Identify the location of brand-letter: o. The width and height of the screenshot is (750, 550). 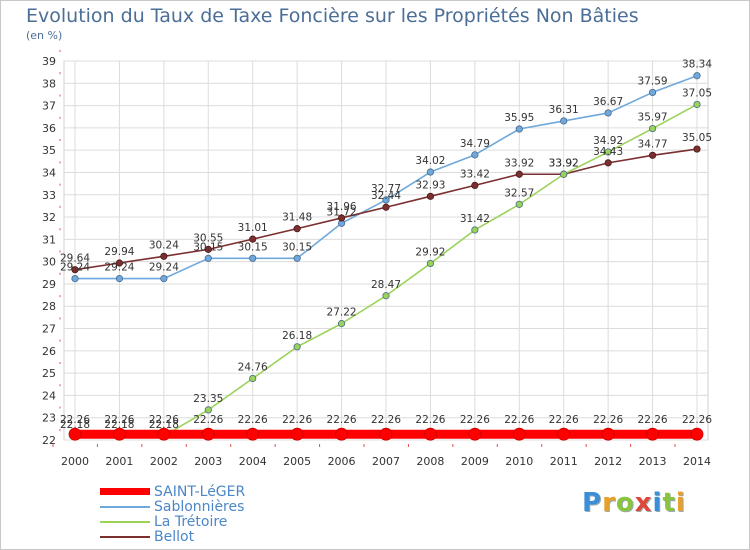
(625, 503).